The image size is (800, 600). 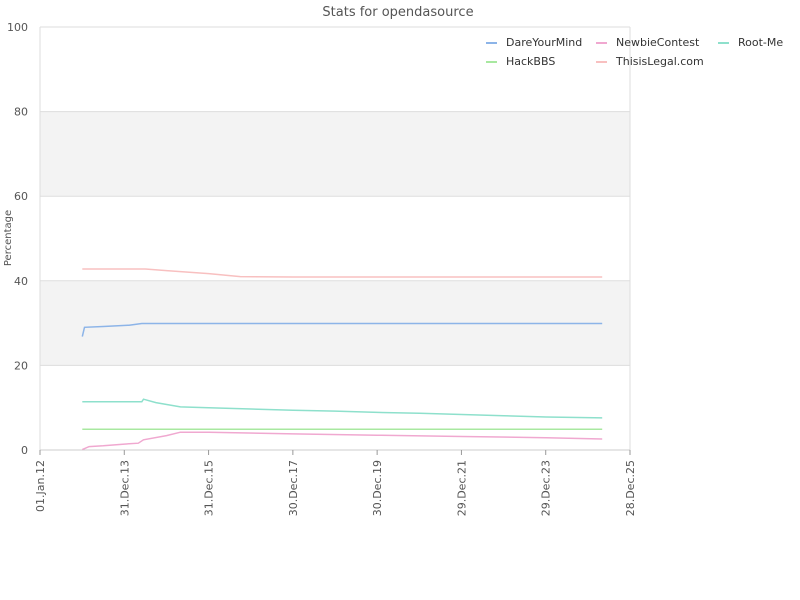 What do you see at coordinates (209, 488) in the screenshot?
I see `x-tick-31-dec-15: 31.Dec.15` at bounding box center [209, 488].